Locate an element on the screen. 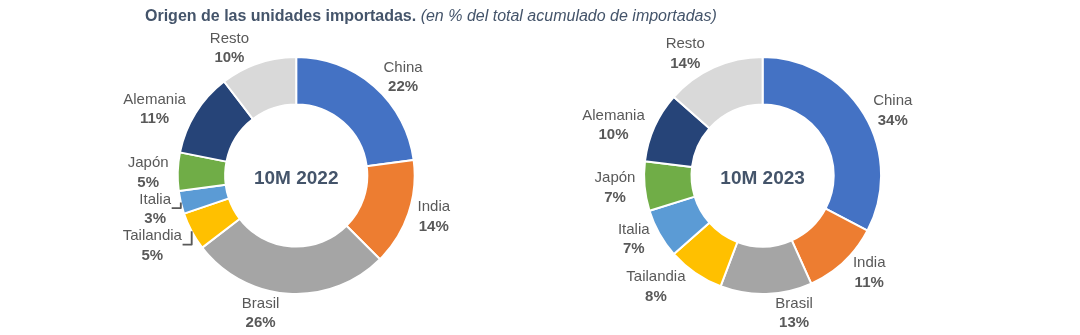 The height and width of the screenshot is (335, 1080). data-label: 22% is located at coordinates (403, 86).